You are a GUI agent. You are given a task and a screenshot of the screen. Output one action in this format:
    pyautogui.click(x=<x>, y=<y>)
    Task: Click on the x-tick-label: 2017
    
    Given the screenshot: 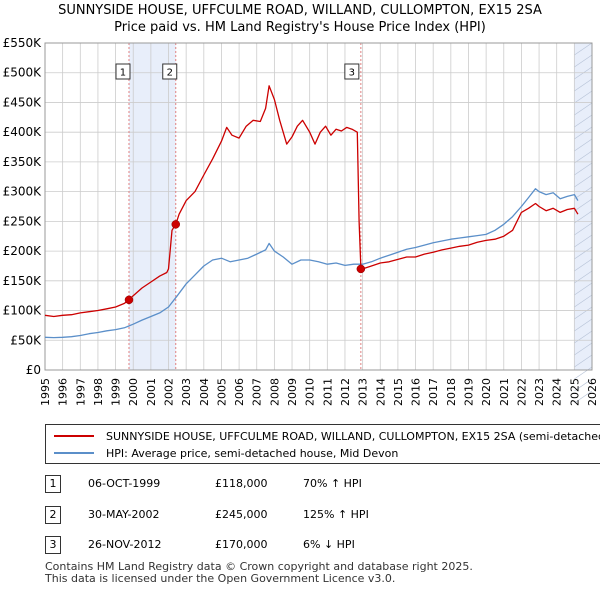 What is the action you would take?
    pyautogui.click(x=433, y=392)
    